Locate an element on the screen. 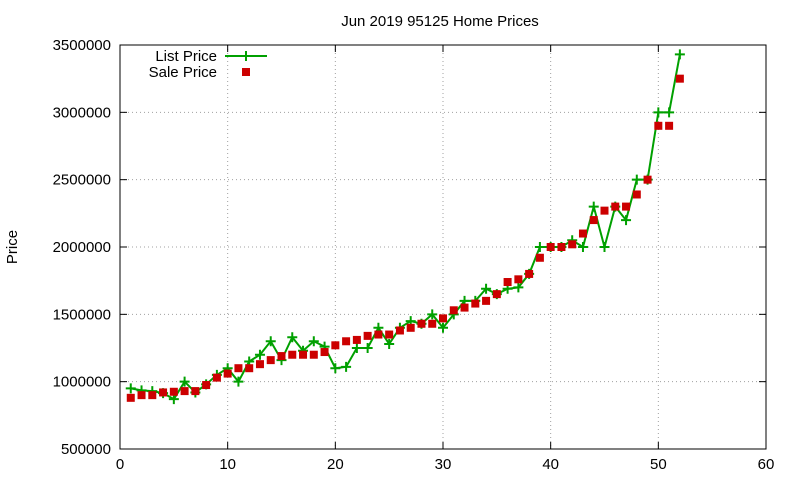  y-tick-label: 500000 is located at coordinates (86, 449).